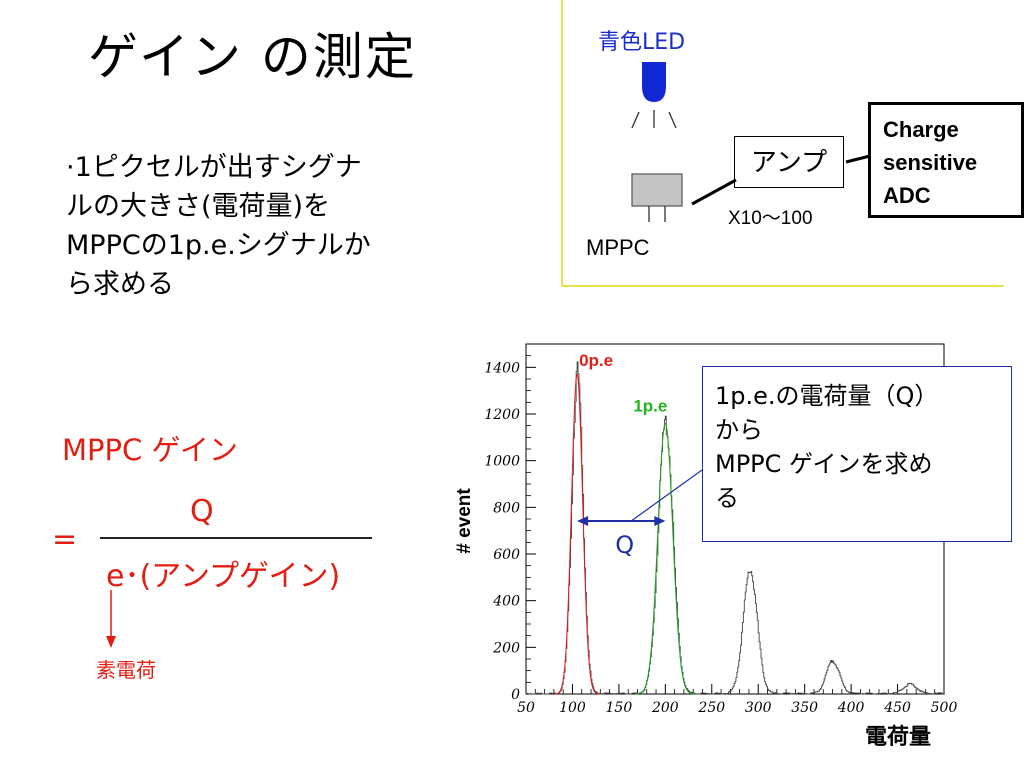  I want to click on gain-callout-note: 1p.e.の電荷量（Q） から MPPC ゲインを求め る, so click(857, 454).